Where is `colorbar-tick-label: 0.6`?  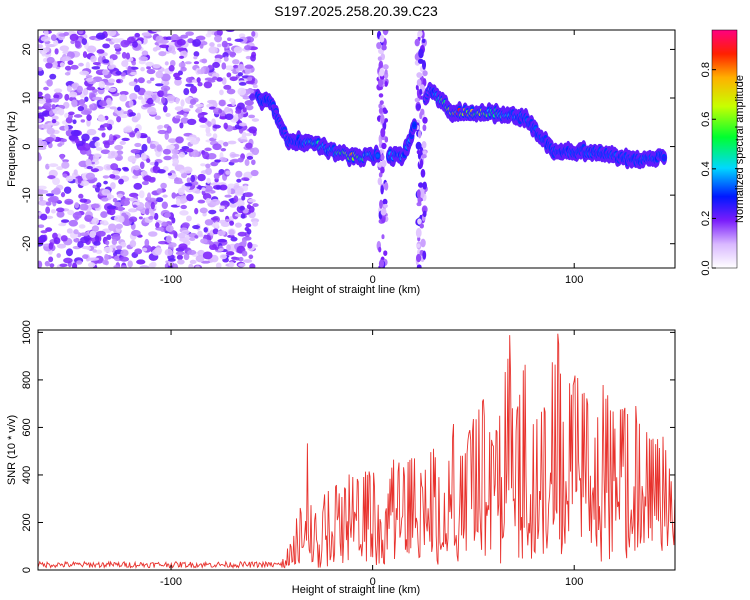
colorbar-tick-label: 0.6 is located at coordinates (706, 119).